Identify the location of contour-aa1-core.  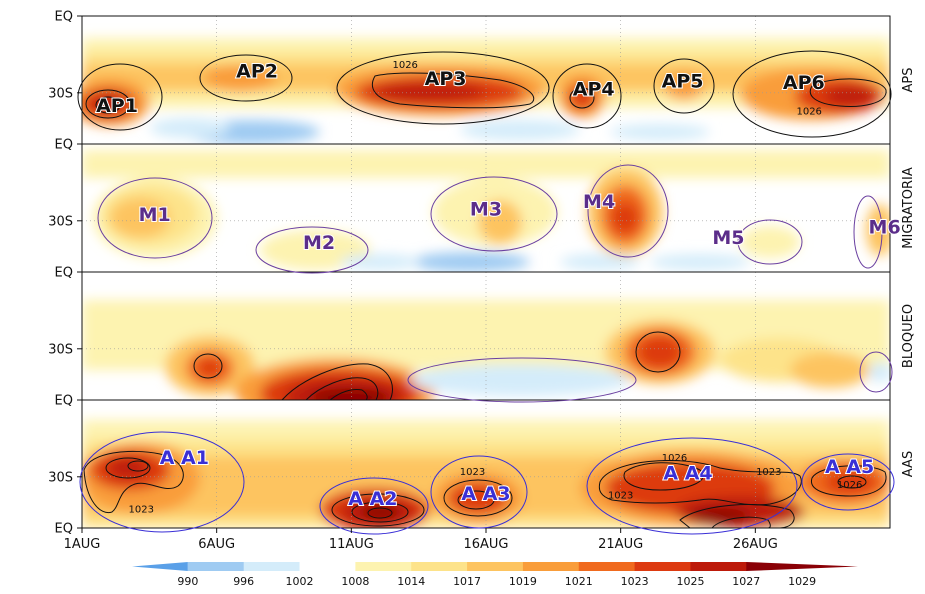
(138, 466).